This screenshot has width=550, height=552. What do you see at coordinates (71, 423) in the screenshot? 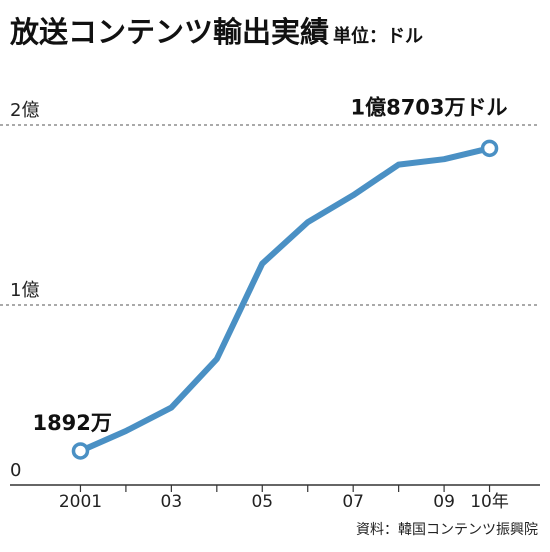
I see `data-label: 1892万` at bounding box center [71, 423].